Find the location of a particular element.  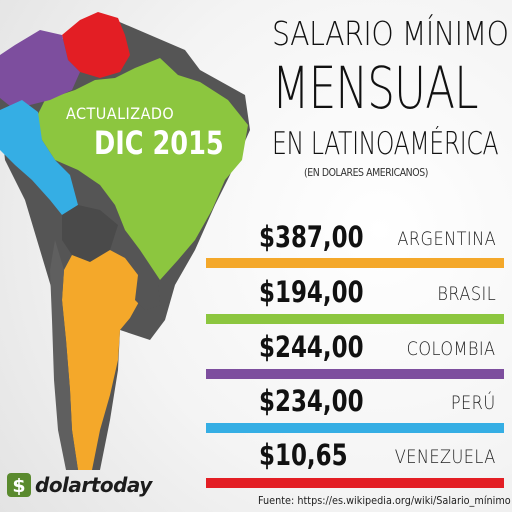

map-peru is located at coordinates (39, 157).